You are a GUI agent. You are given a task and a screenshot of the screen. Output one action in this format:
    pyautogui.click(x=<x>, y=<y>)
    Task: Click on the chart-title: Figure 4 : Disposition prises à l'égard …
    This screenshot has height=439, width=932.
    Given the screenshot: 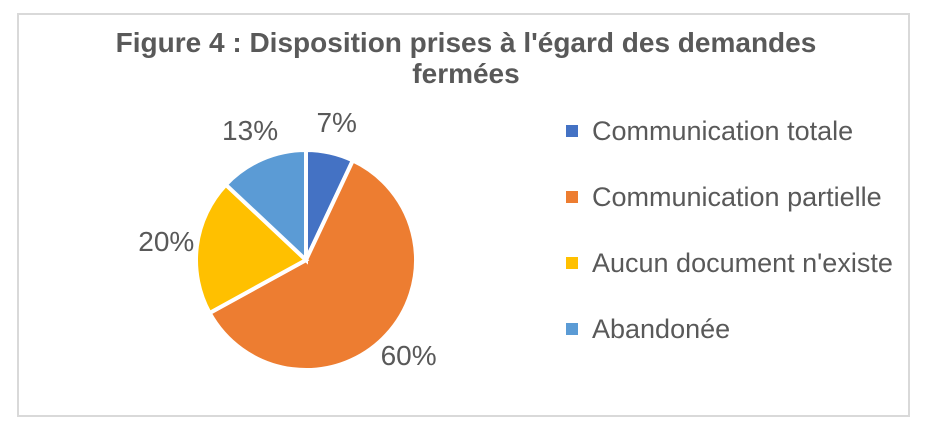 What is the action you would take?
    pyautogui.click(x=466, y=58)
    